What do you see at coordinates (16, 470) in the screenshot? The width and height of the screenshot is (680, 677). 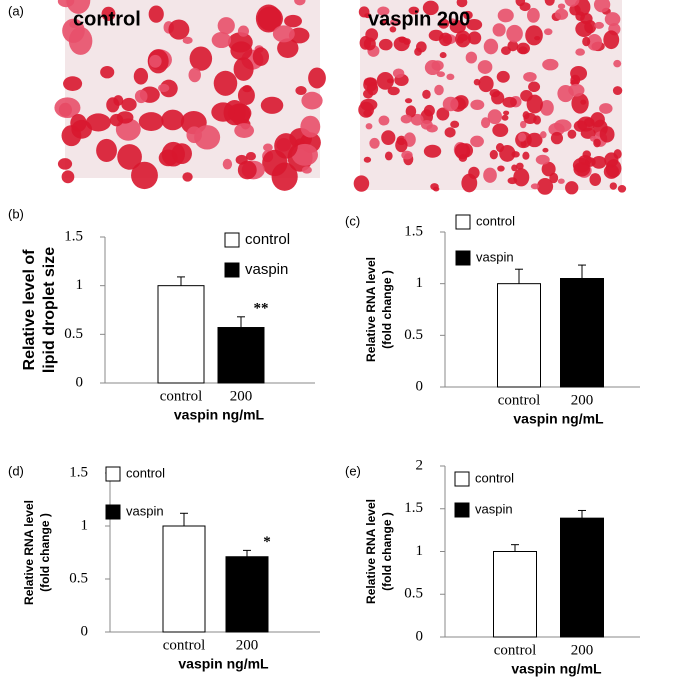 I see `panel-label: (d)` at bounding box center [16, 470].